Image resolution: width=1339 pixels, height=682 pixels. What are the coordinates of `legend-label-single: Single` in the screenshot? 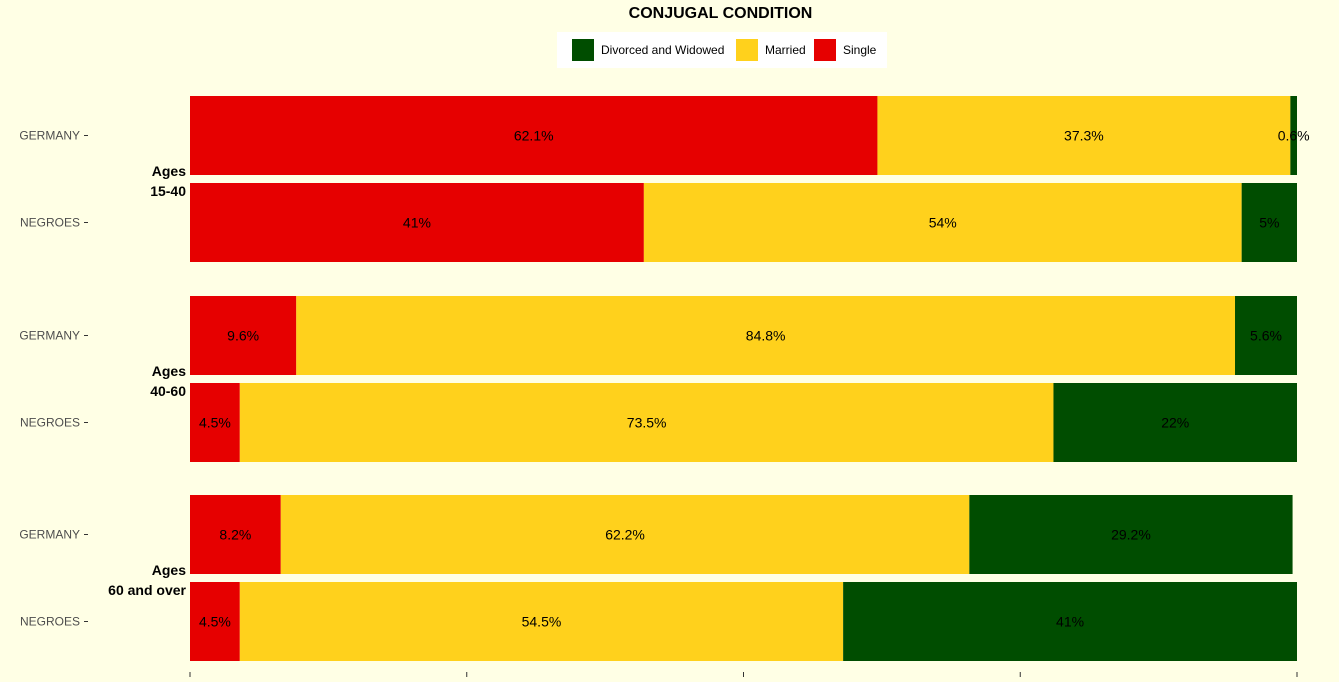 It's located at (860, 50).